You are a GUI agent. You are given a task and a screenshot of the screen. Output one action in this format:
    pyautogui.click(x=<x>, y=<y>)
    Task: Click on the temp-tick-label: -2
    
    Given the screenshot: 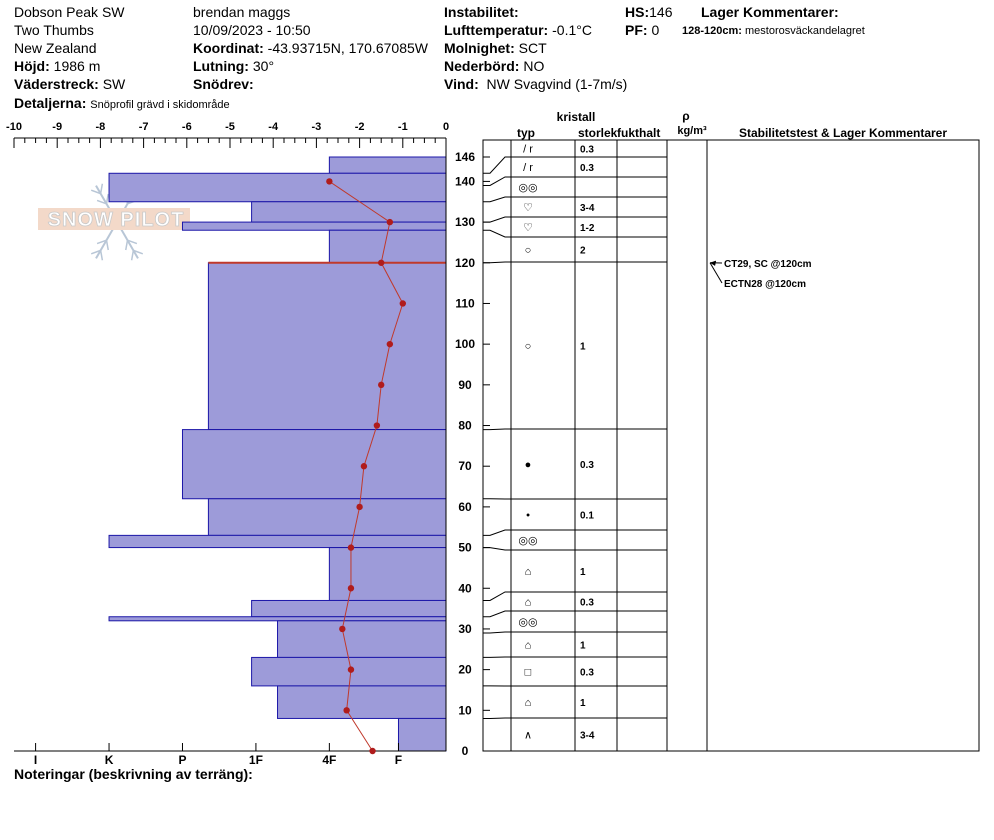 What is the action you would take?
    pyautogui.click(x=360, y=127)
    